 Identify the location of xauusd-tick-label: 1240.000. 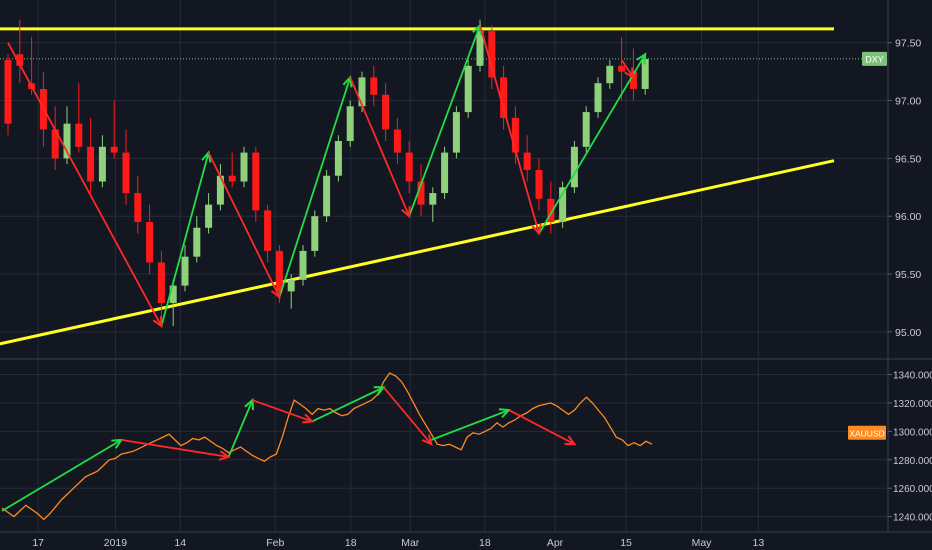
(912, 518).